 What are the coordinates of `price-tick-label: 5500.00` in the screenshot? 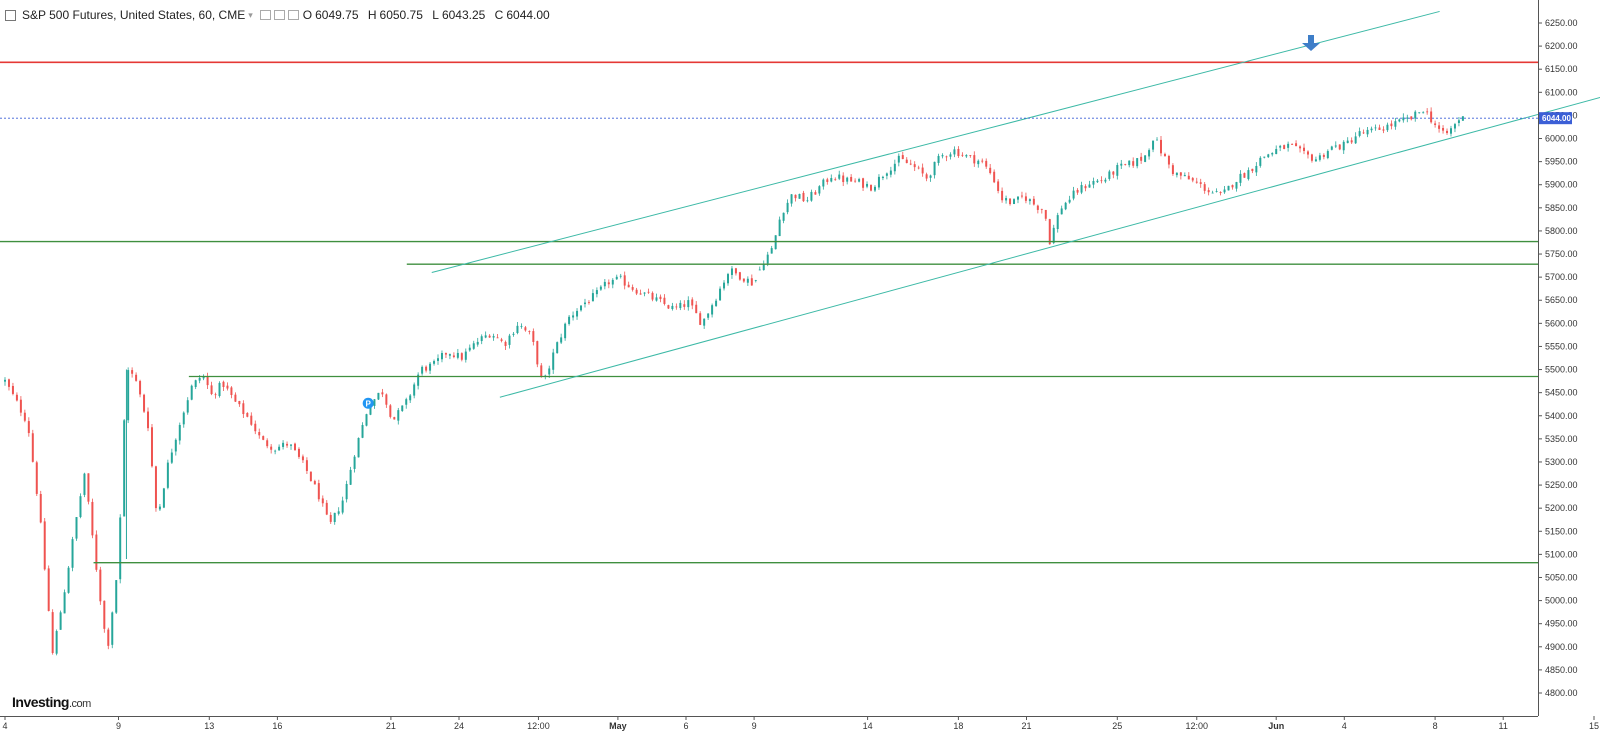 It's located at (1561, 370).